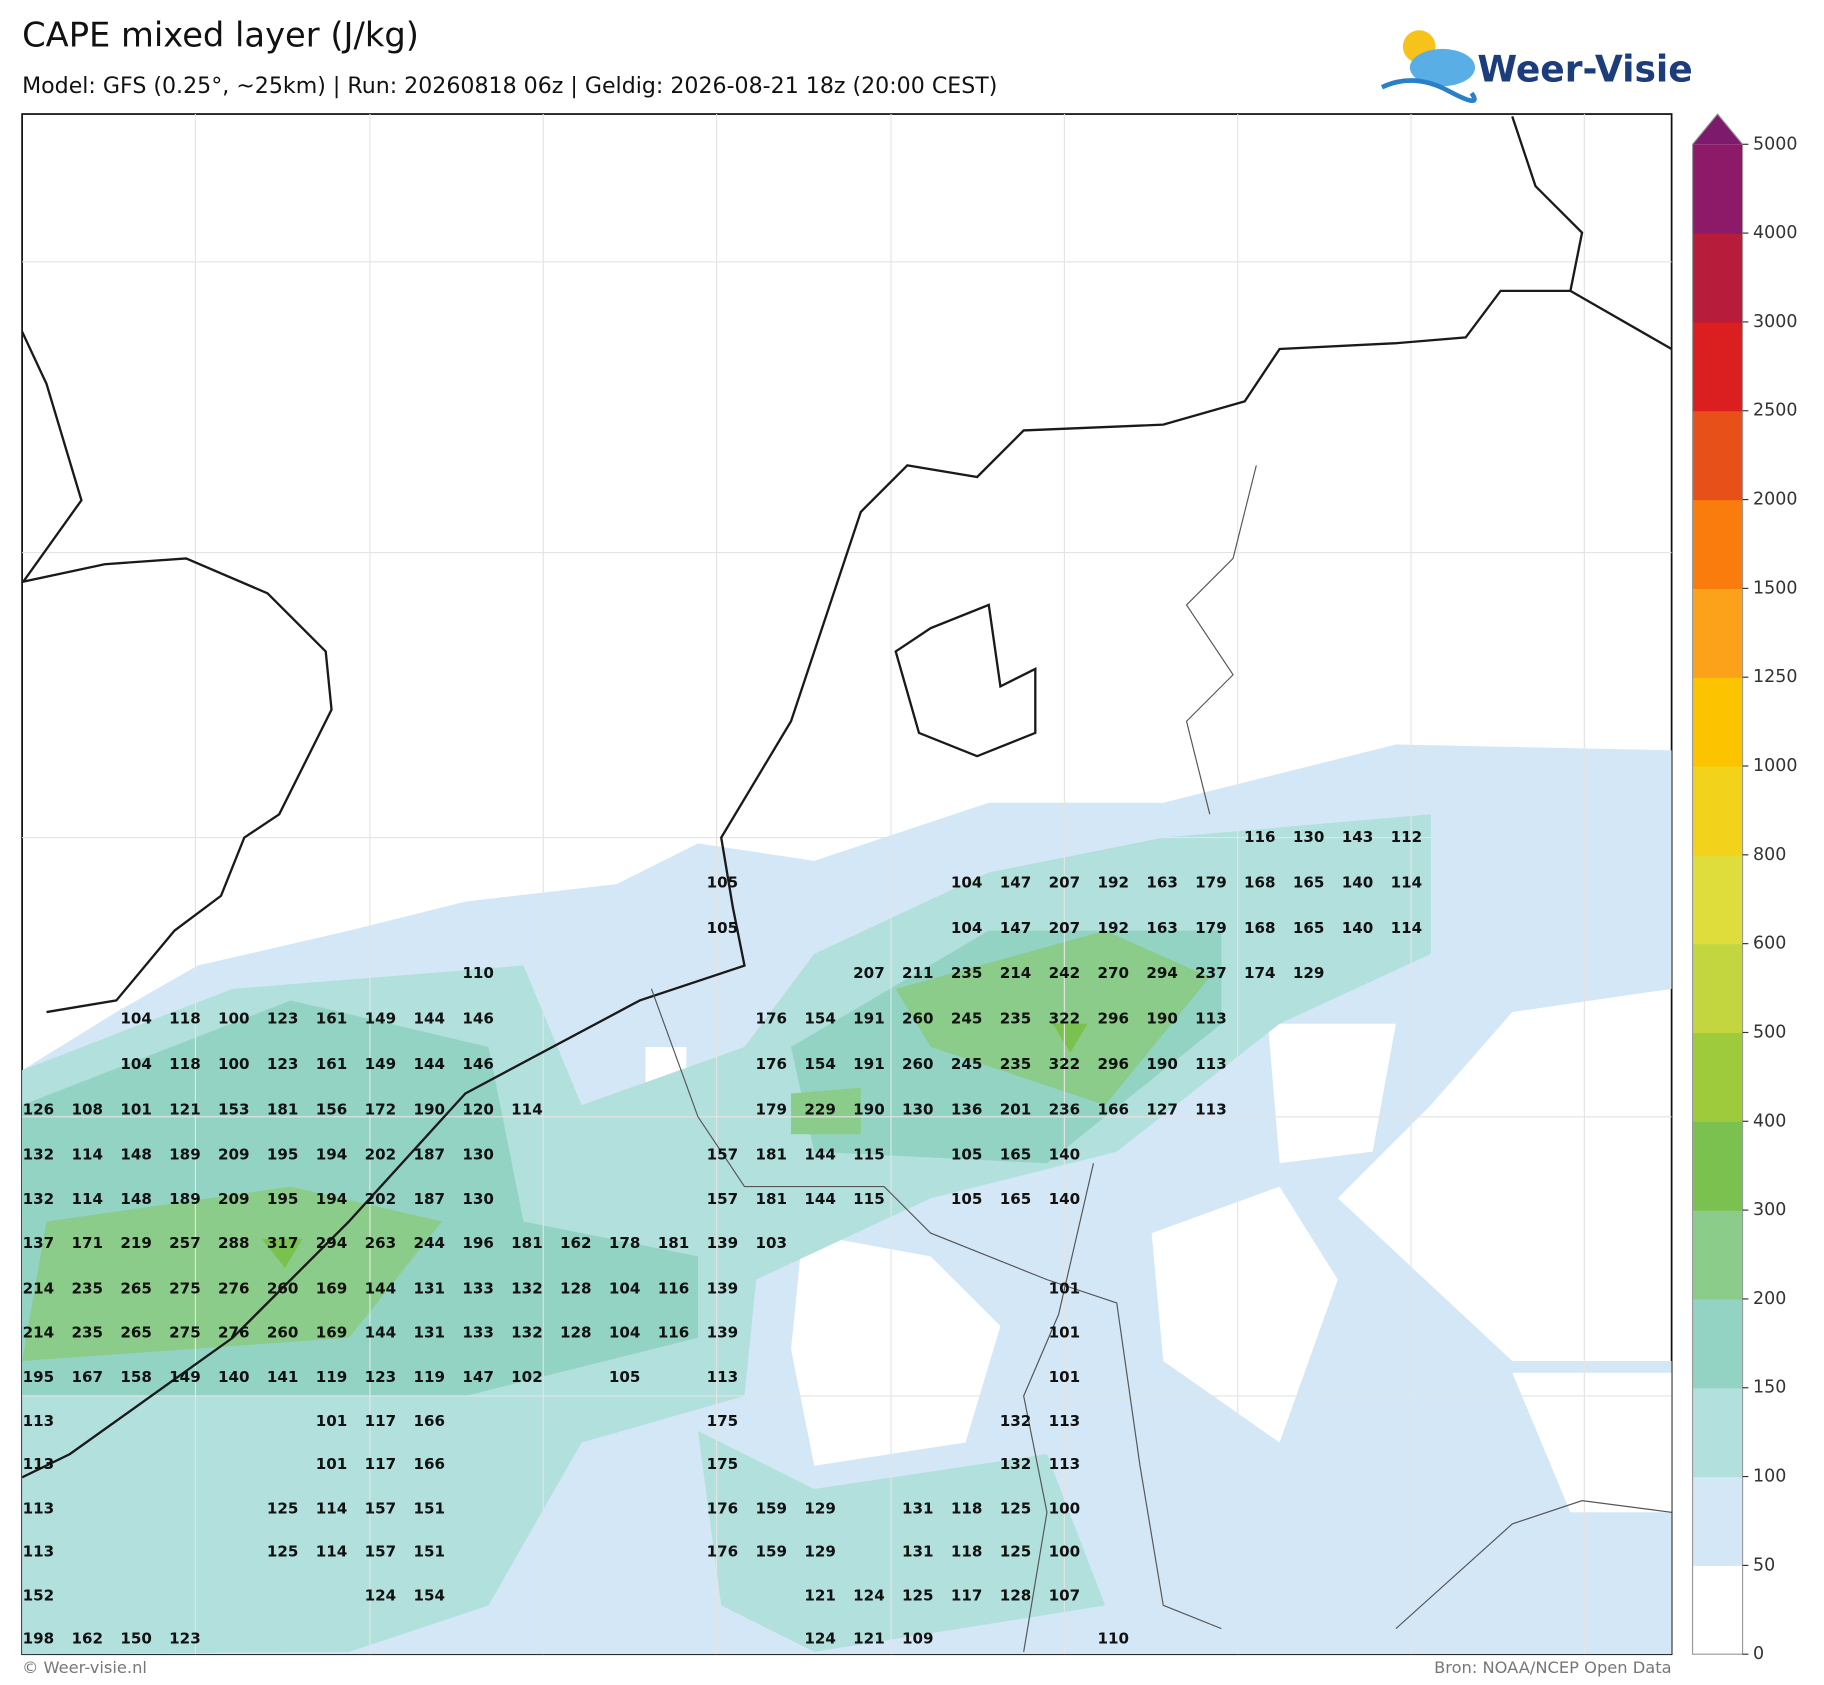  What do you see at coordinates (332, 1109) in the screenshot?
I see `grid-value: 156` at bounding box center [332, 1109].